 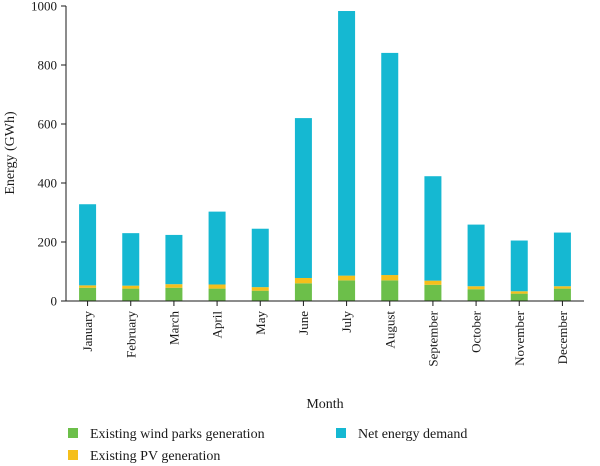 What do you see at coordinates (217, 294) in the screenshot?
I see `bar-wind-april` at bounding box center [217, 294].